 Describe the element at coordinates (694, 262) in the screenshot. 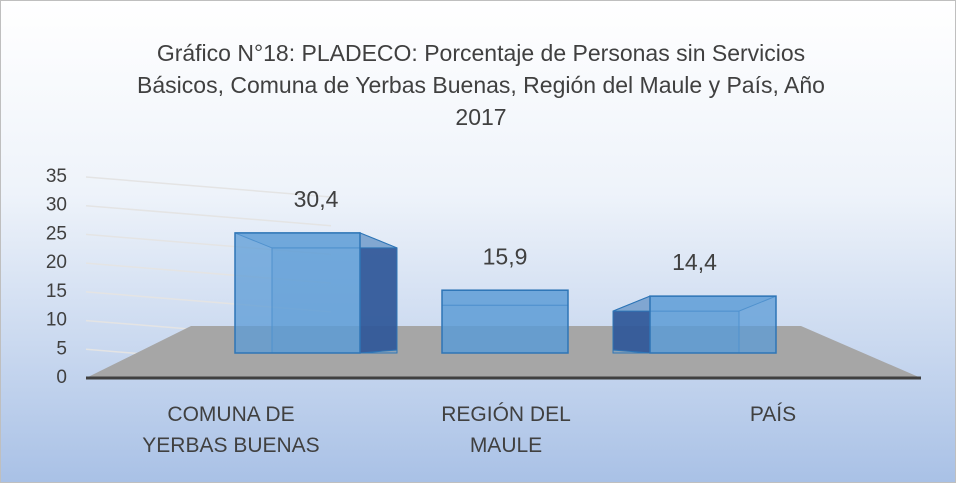

I see `value-label: 14,4` at that location.